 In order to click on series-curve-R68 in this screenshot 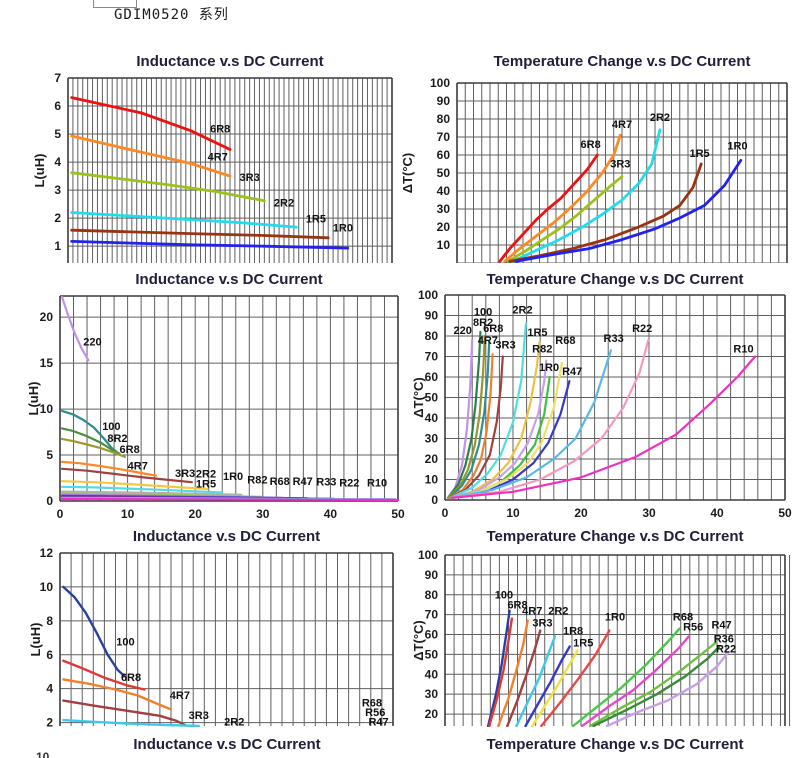, I will do `click(626, 677)`.